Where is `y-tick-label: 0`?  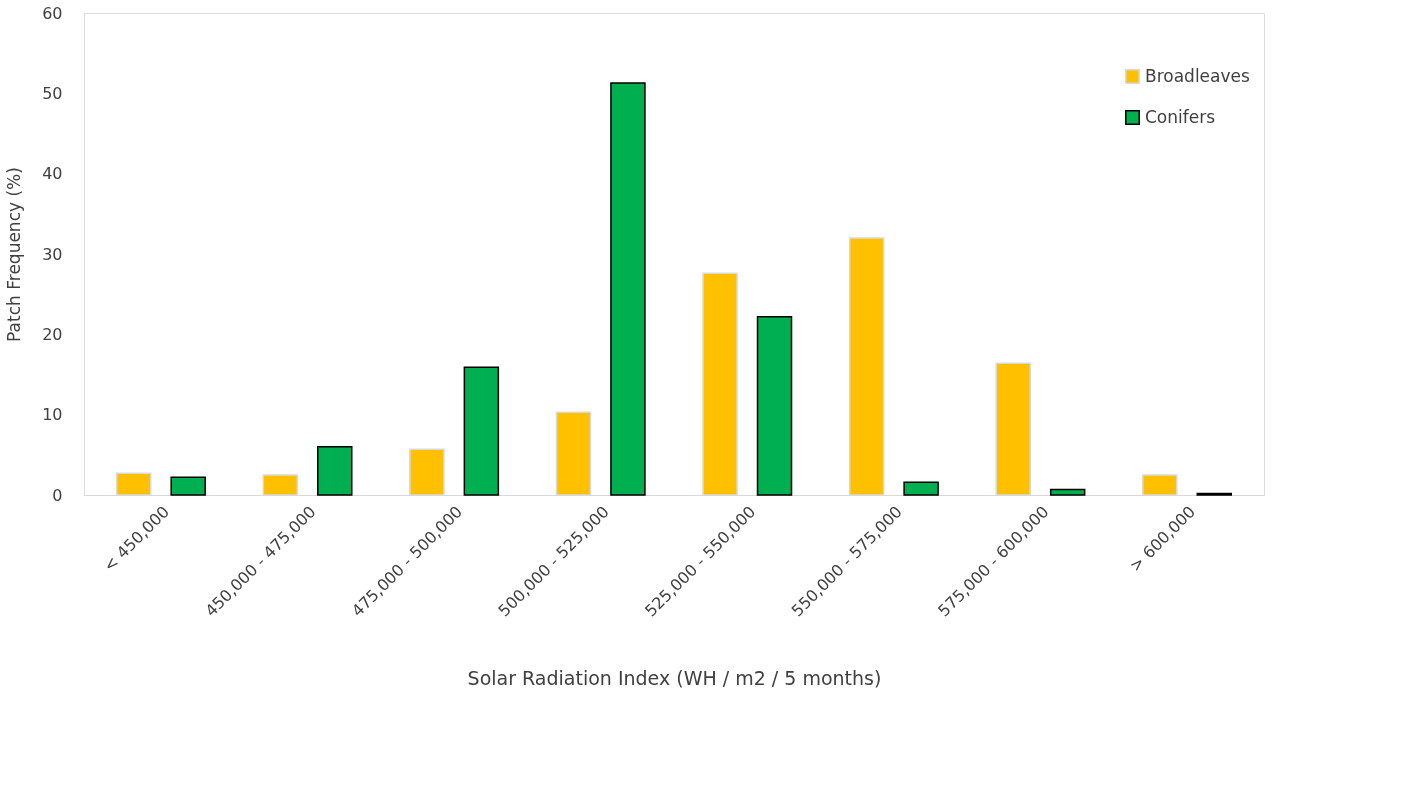
y-tick-label: 0 is located at coordinates (57, 495).